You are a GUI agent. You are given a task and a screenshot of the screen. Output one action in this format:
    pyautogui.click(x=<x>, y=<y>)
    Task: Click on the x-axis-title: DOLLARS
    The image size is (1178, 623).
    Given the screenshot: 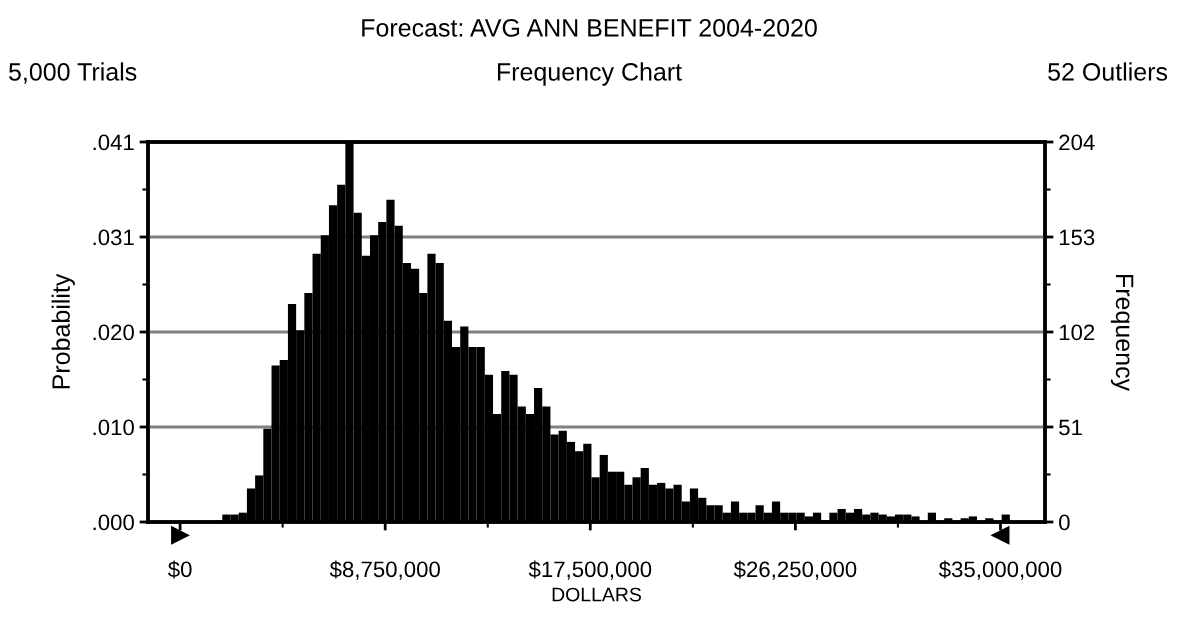 What is the action you would take?
    pyautogui.click(x=596, y=594)
    